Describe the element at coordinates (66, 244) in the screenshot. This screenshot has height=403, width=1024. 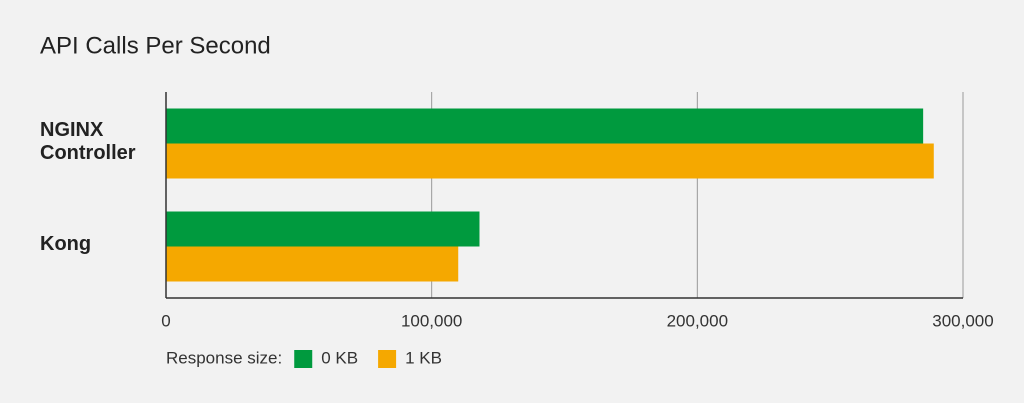
I see `y-tick-label: Kong` at that location.